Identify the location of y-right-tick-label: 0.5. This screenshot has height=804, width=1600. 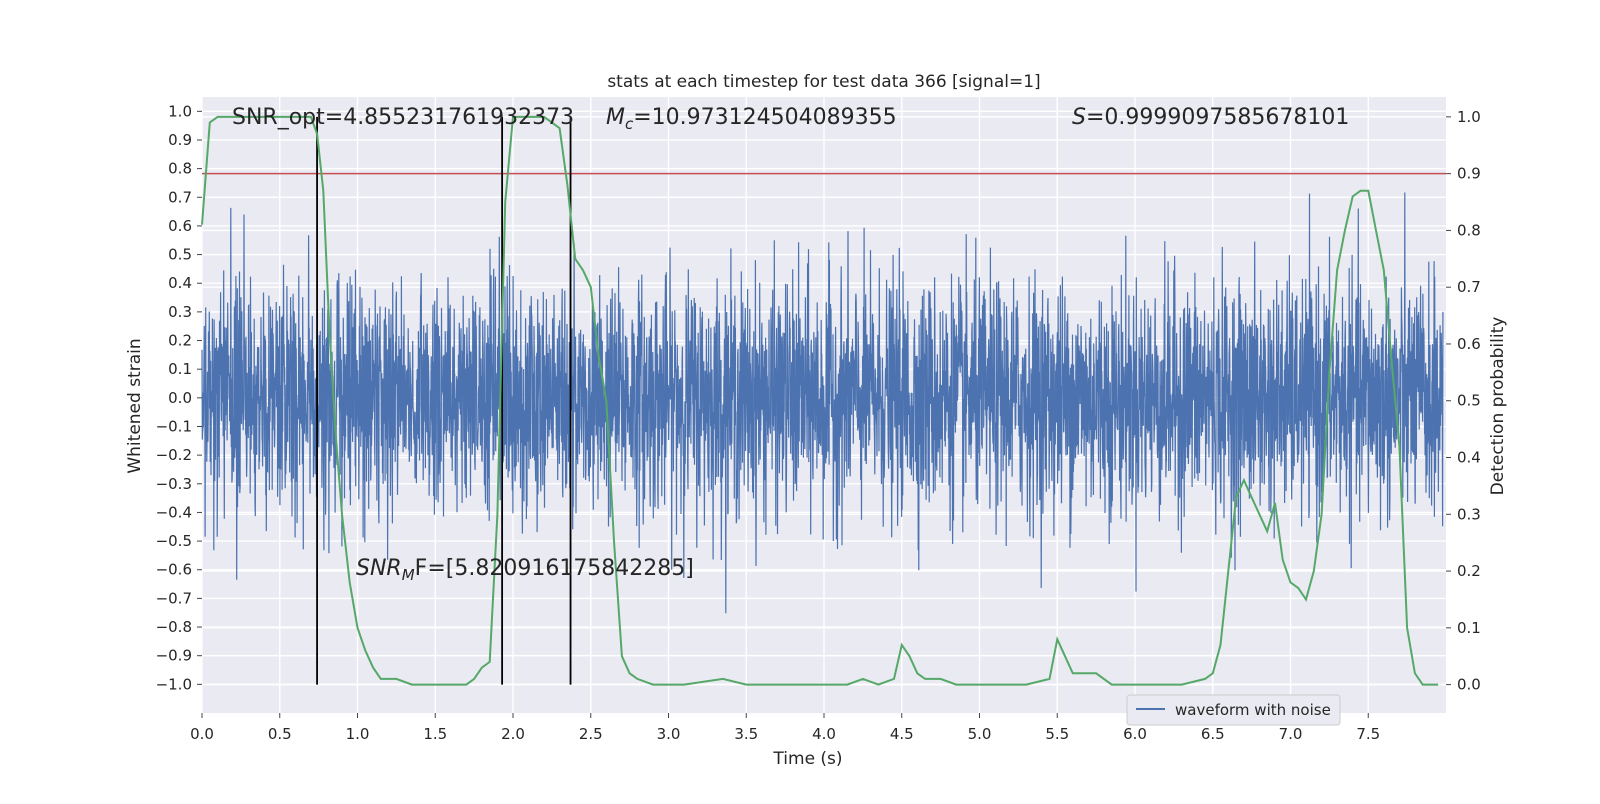
(1469, 401).